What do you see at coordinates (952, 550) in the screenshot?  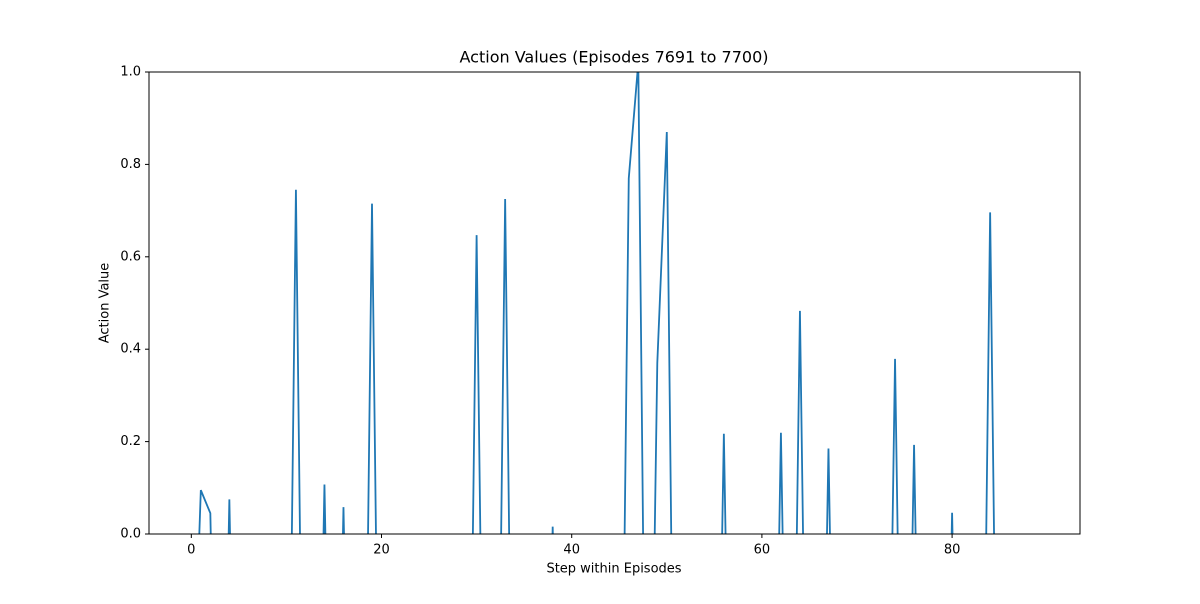 I see `x-tick-label: 80` at bounding box center [952, 550].